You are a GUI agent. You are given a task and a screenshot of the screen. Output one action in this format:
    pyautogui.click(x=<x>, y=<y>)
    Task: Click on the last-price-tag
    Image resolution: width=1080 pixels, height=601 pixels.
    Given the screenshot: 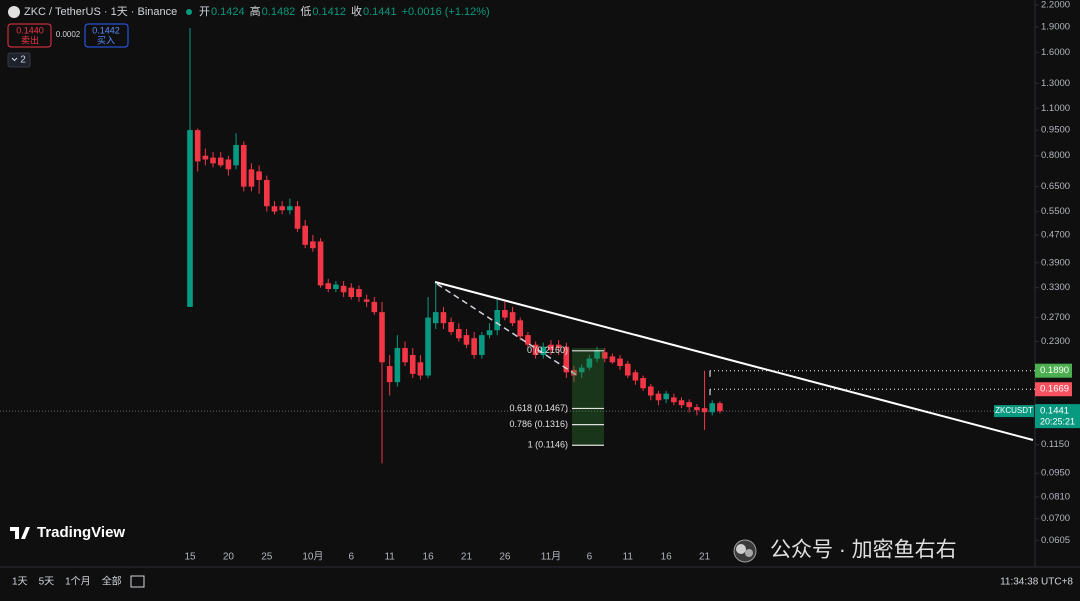 What is the action you would take?
    pyautogui.click(x=1057, y=416)
    